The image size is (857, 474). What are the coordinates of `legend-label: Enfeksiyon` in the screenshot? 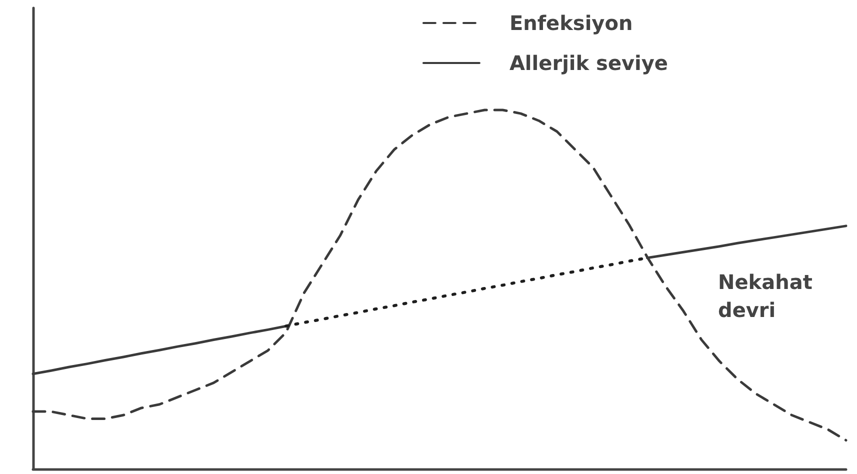 It's located at (571, 23).